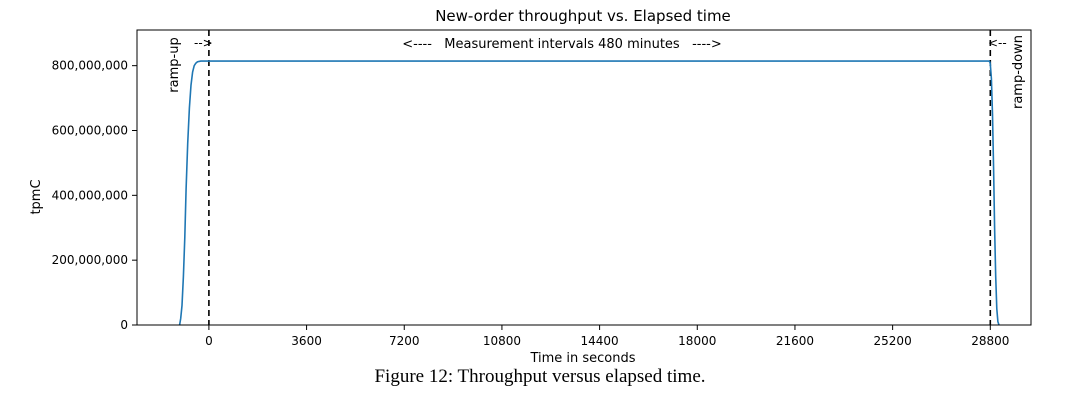 This screenshot has height=402, width=1080. I want to click on ramp-up-arrow: -->, so click(203, 43).